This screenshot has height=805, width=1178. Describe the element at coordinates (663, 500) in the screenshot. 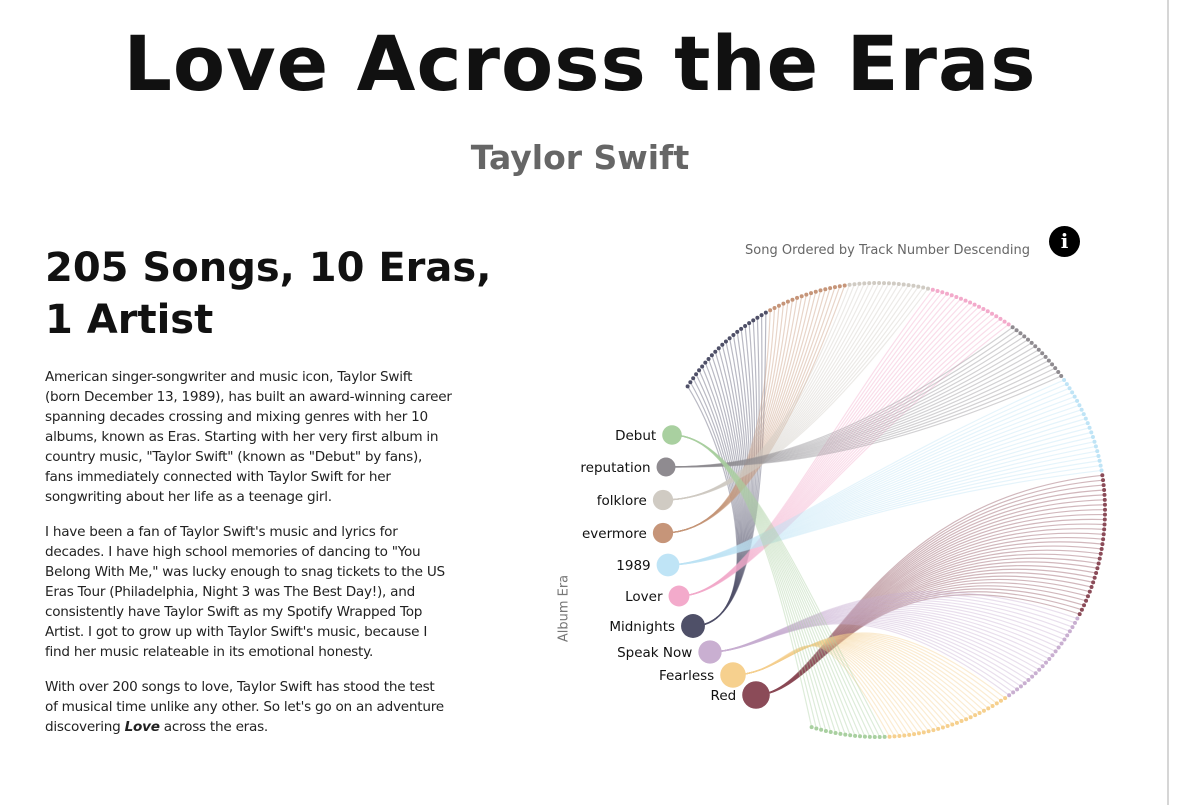

I see `era-node-folklore` at that location.